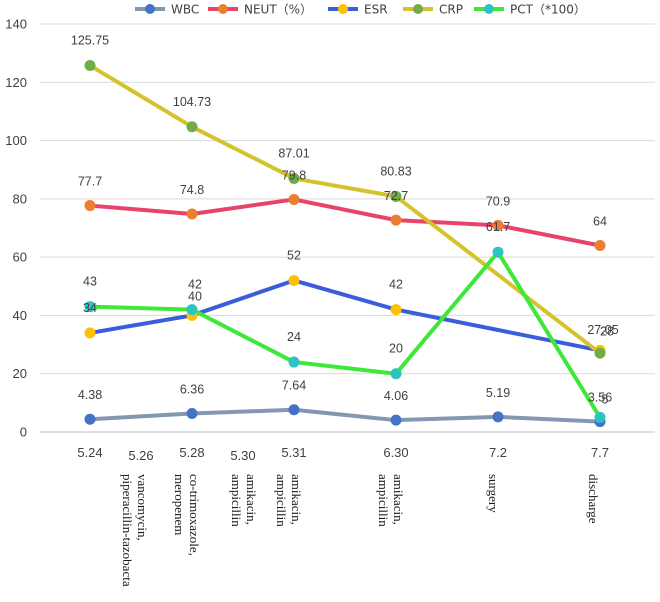 The height and width of the screenshot is (602, 660). I want to click on annotation: discharge, so click(593, 499).